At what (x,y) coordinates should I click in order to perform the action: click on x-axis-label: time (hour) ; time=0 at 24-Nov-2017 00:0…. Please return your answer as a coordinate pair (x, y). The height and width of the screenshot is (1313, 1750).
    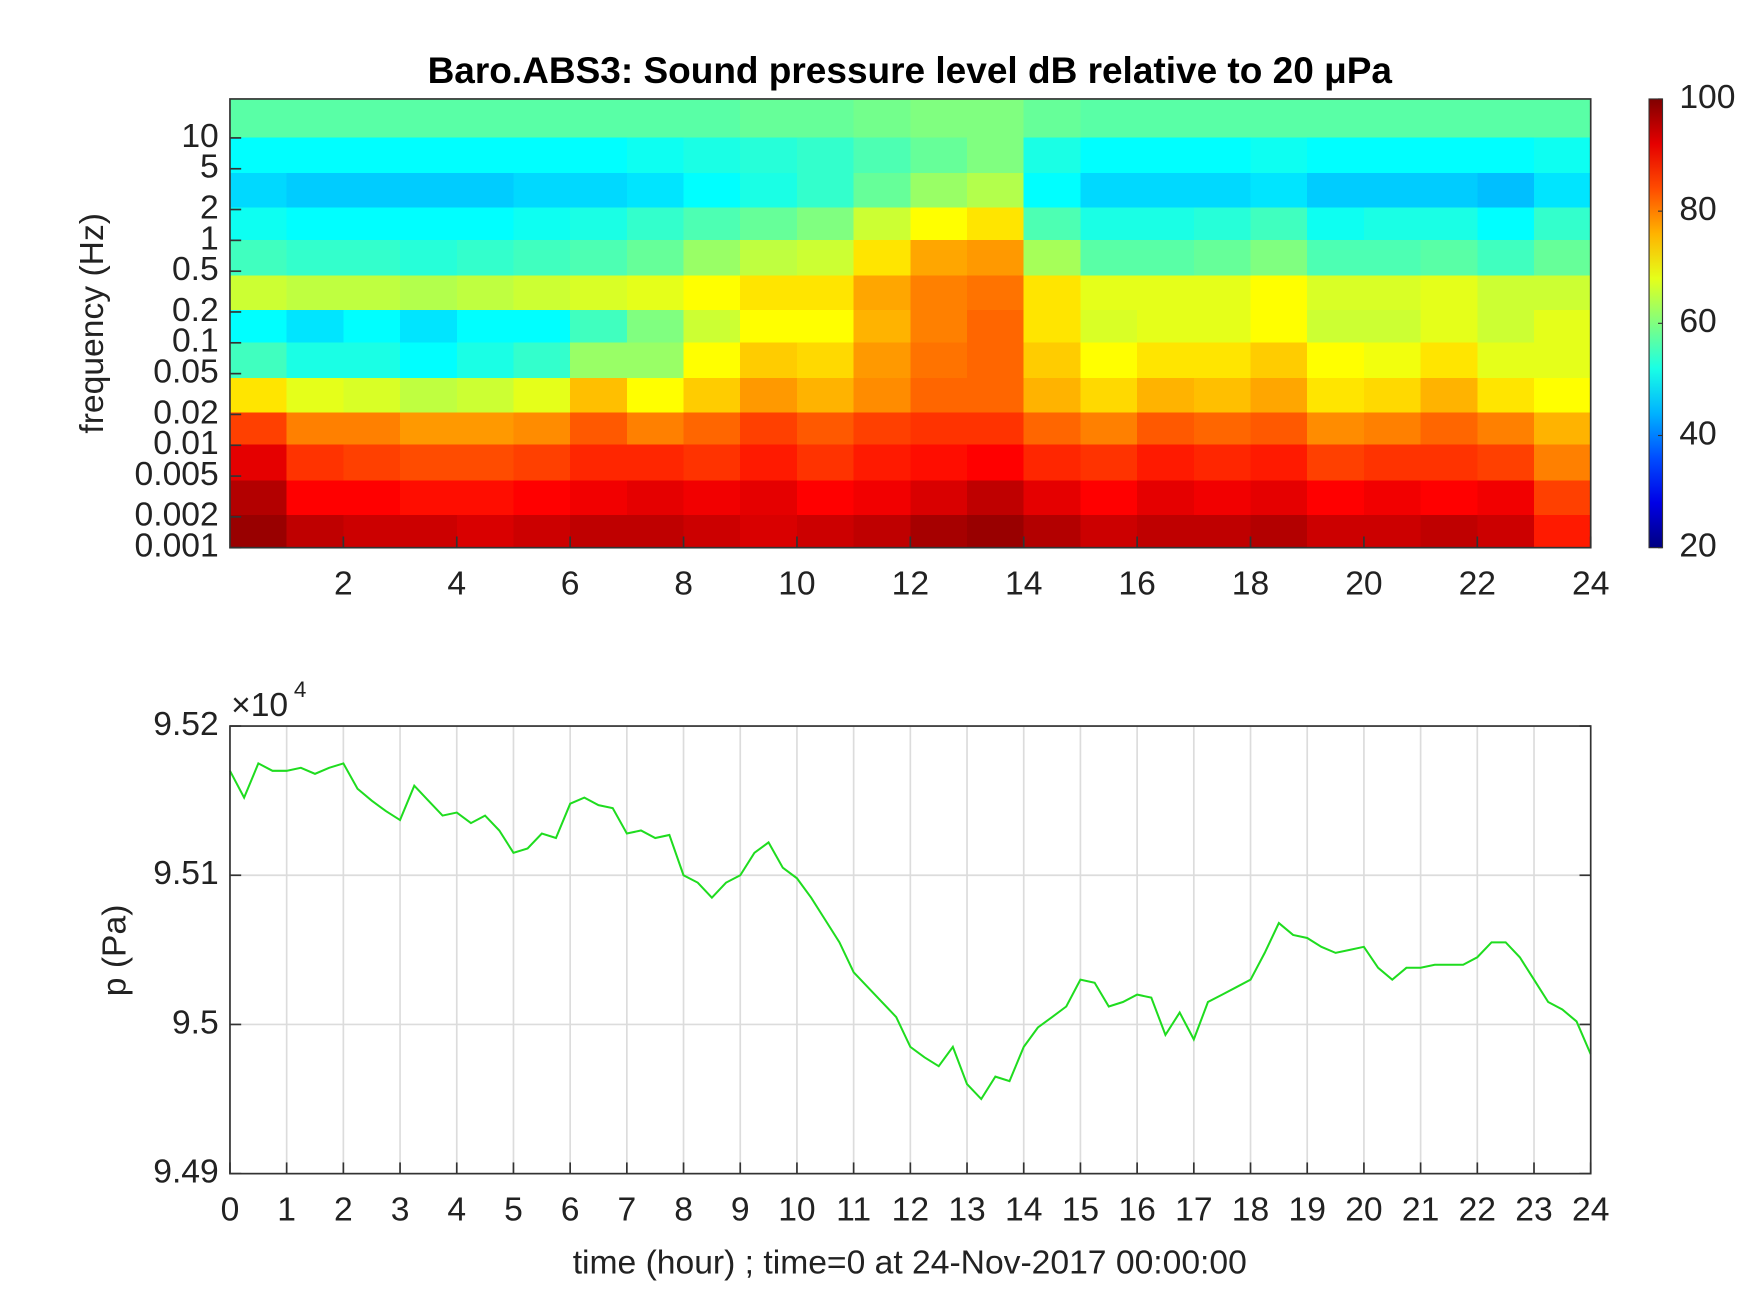
    Looking at the image, I should click on (910, 1262).